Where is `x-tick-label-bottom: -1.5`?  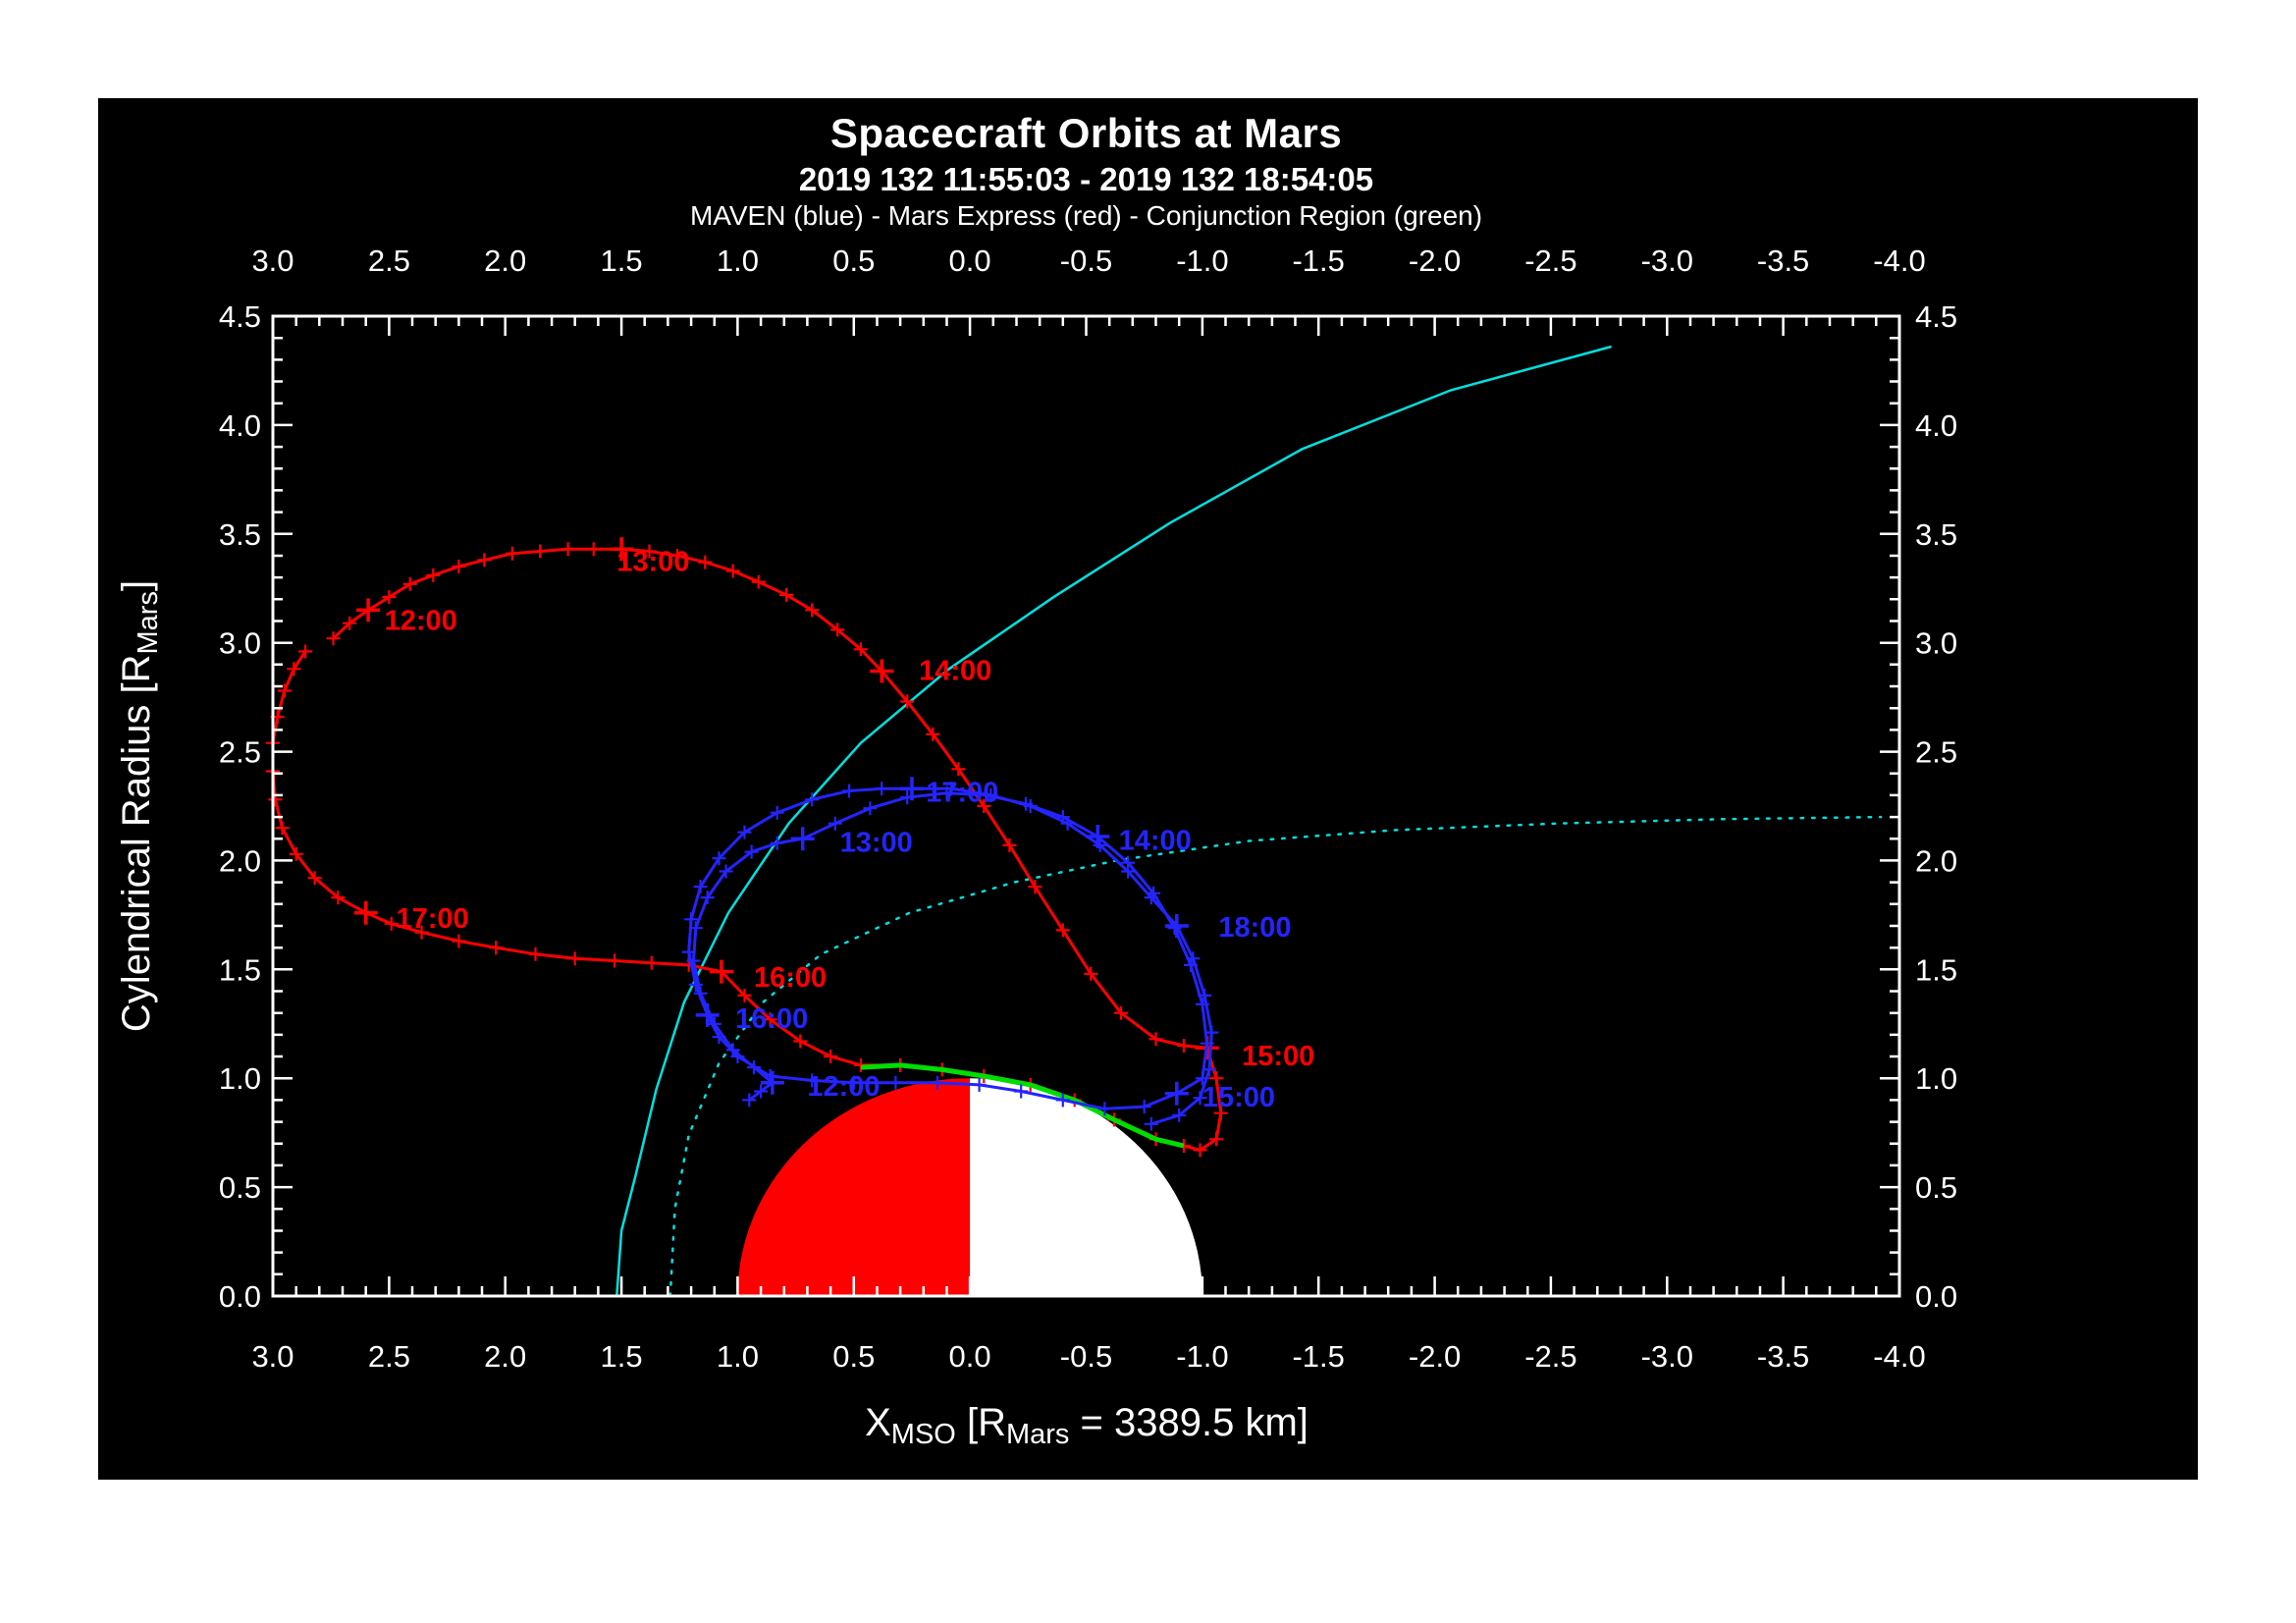 x-tick-label-bottom: -1.5 is located at coordinates (1318, 1356).